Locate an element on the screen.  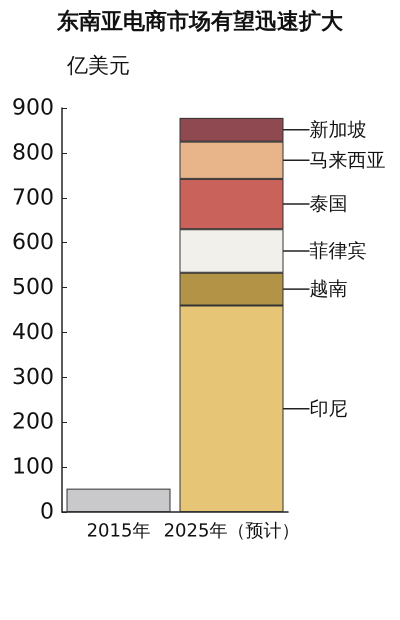
series-label: 印尼 is located at coordinates (329, 409).